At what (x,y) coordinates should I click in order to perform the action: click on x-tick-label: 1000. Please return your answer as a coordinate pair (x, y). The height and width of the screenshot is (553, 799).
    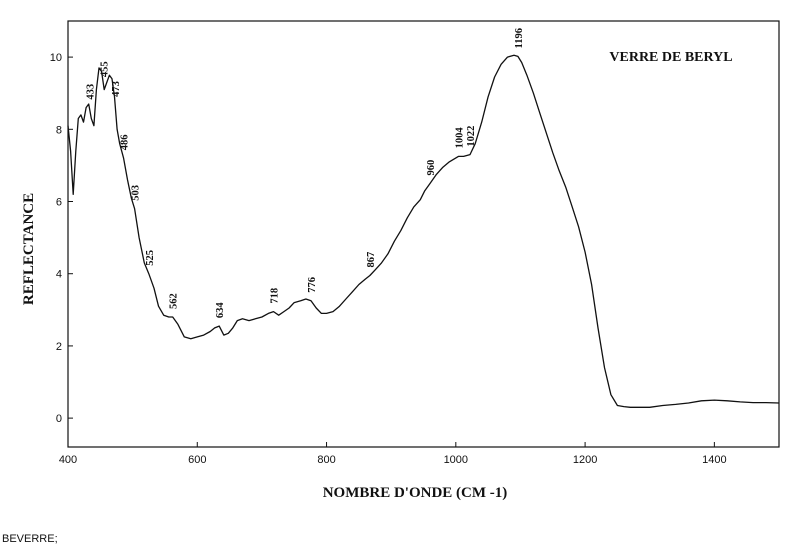
    Looking at the image, I should click on (456, 460).